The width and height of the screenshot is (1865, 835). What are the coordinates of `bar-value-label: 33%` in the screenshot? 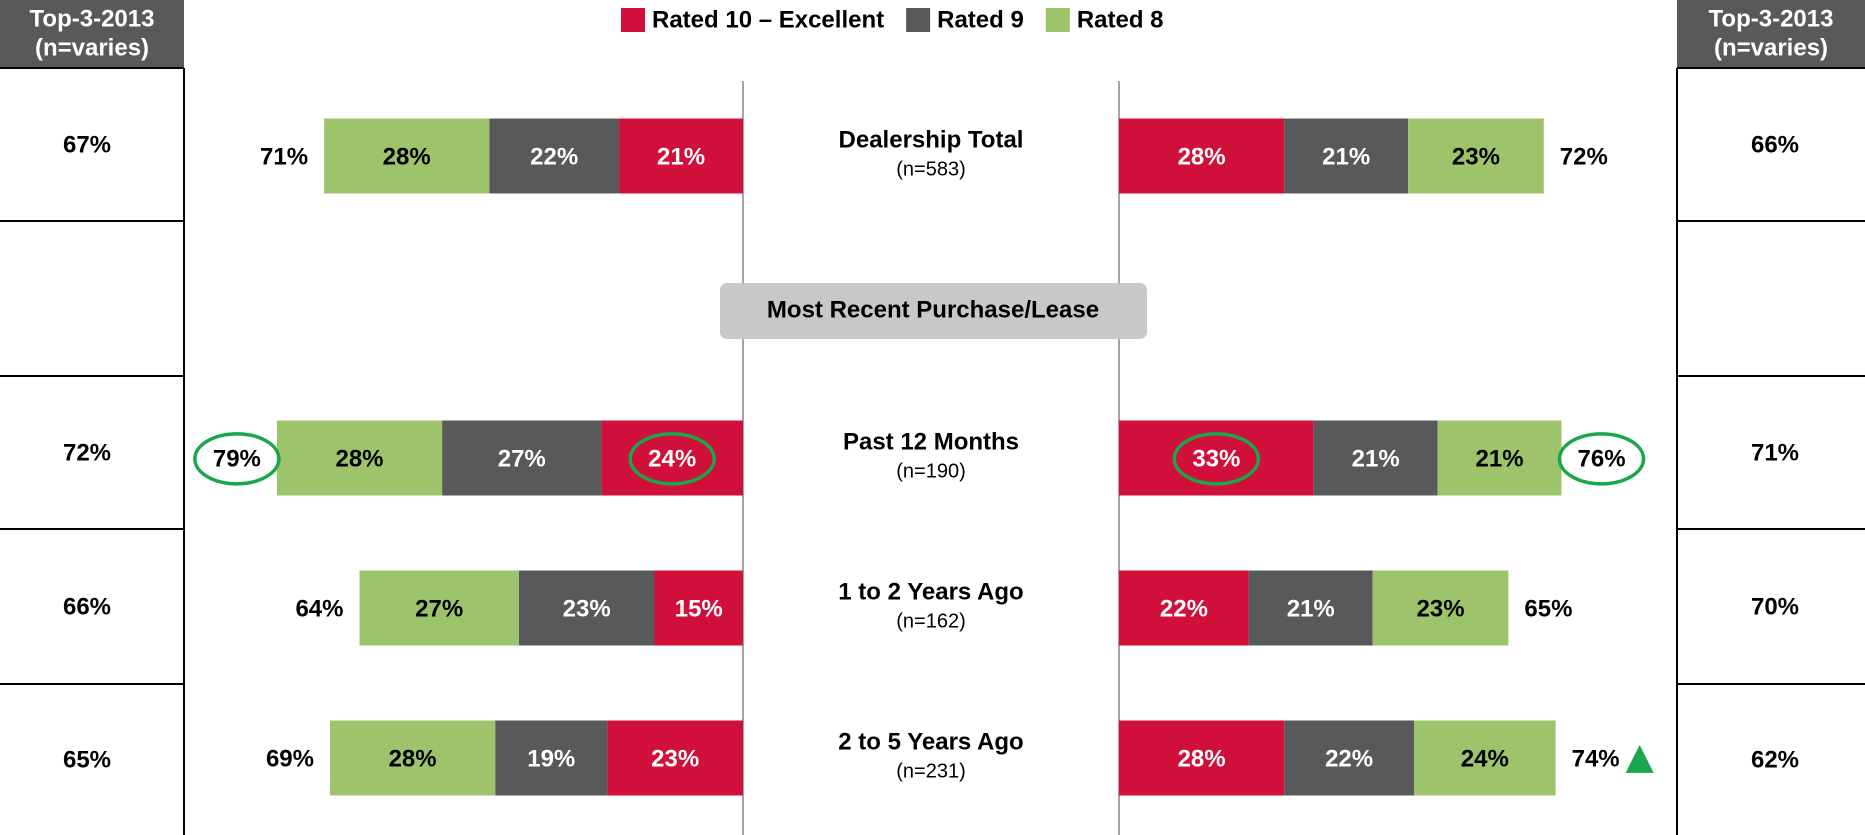 It's located at (1216, 458).